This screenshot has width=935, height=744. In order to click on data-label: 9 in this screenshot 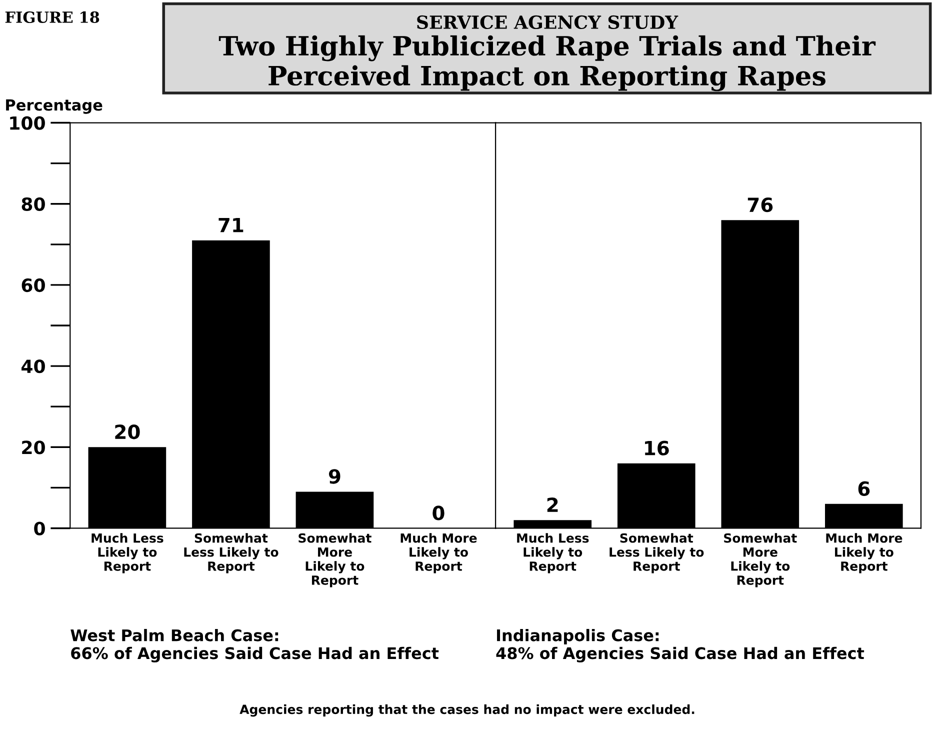, I will do `click(334, 476)`.